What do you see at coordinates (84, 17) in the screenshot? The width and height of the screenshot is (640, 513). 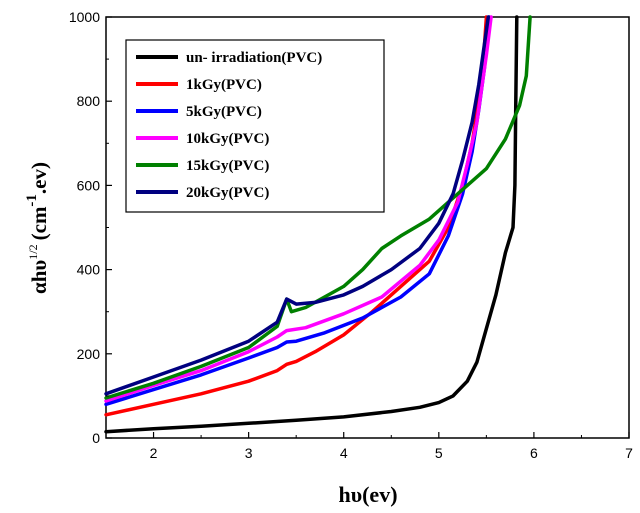 I see `y-tick-label: 1000` at bounding box center [84, 17].